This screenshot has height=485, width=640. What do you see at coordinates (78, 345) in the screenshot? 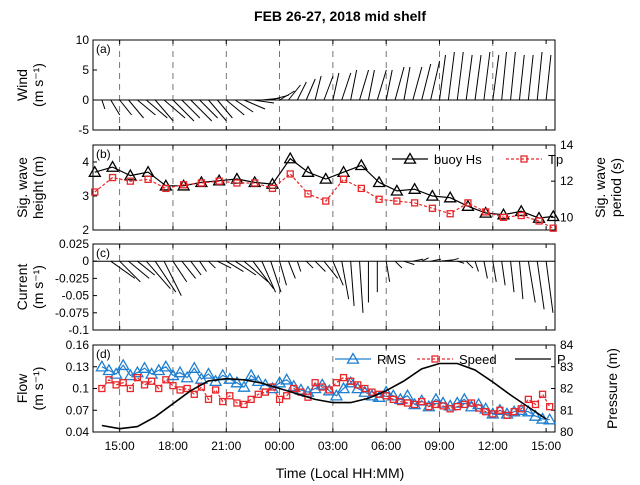
I see `y-tick-label: 0.16` at bounding box center [78, 345].